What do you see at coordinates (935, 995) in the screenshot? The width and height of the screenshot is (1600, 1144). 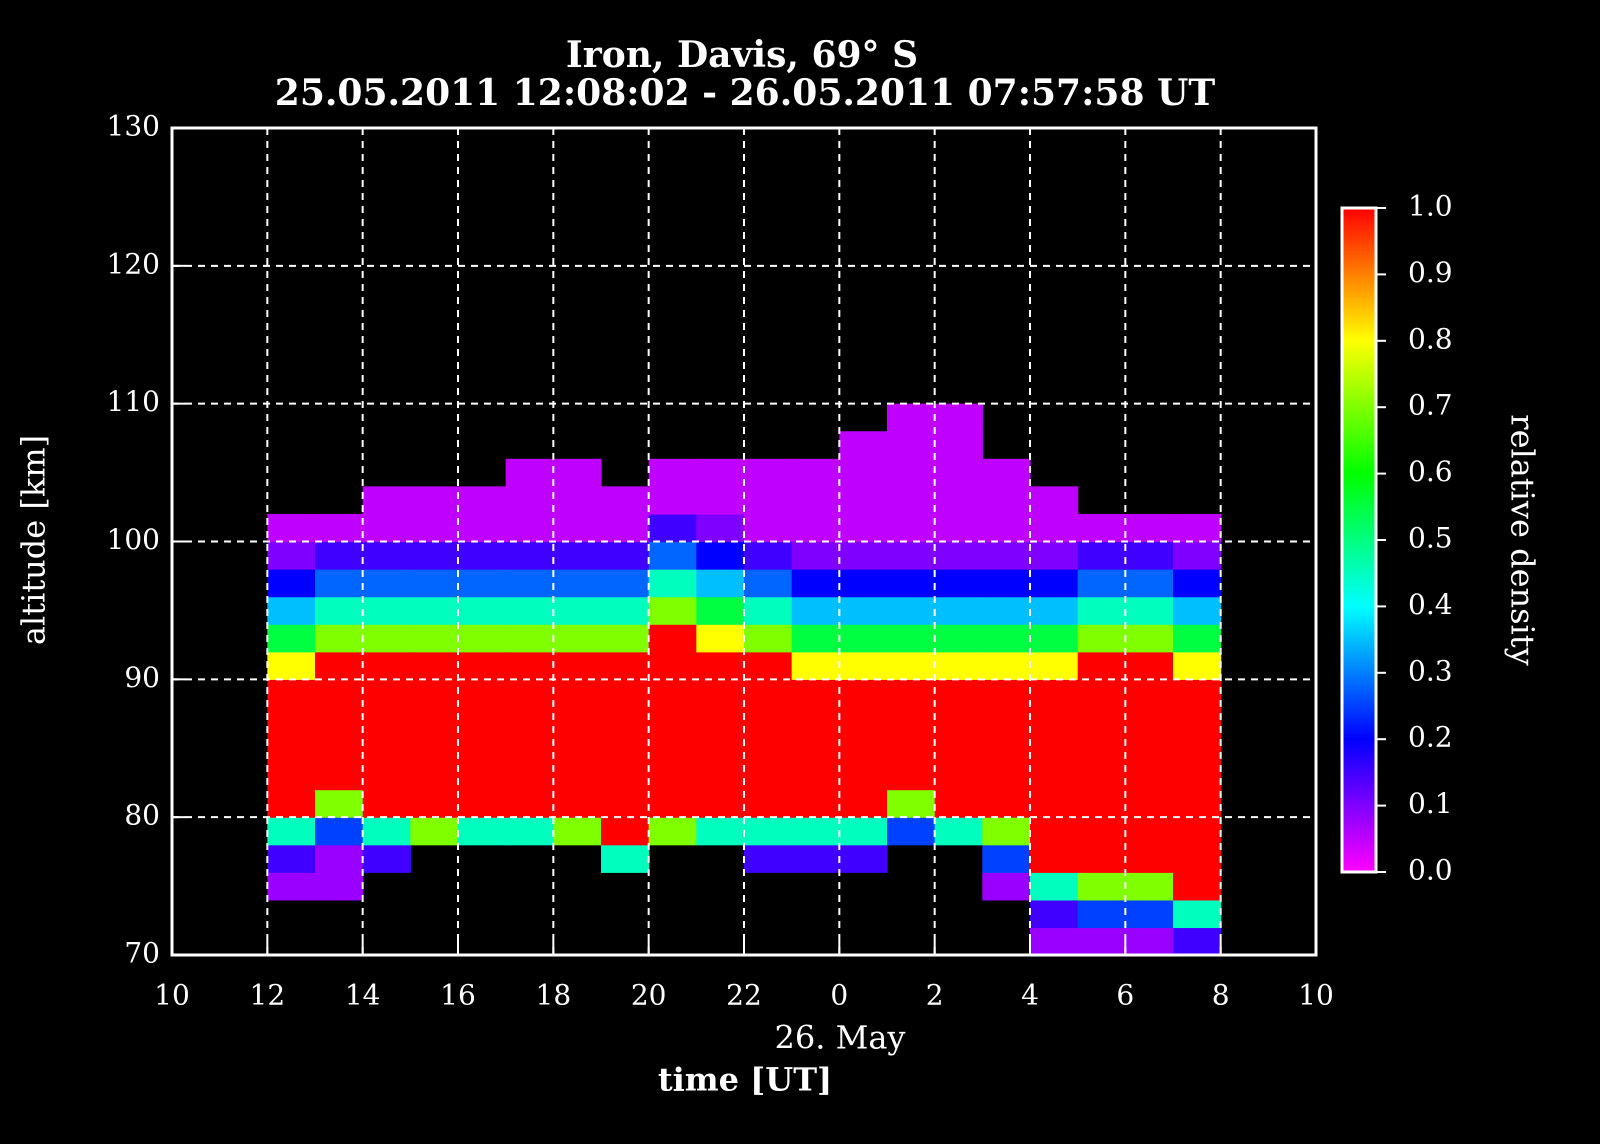 I see `x-tick-label: 2` at bounding box center [935, 995].